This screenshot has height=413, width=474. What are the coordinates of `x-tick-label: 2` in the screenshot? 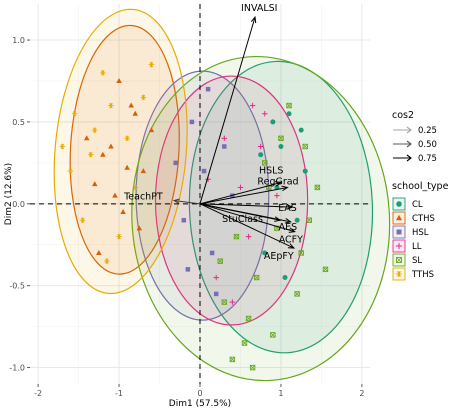 It's located at (361, 393).